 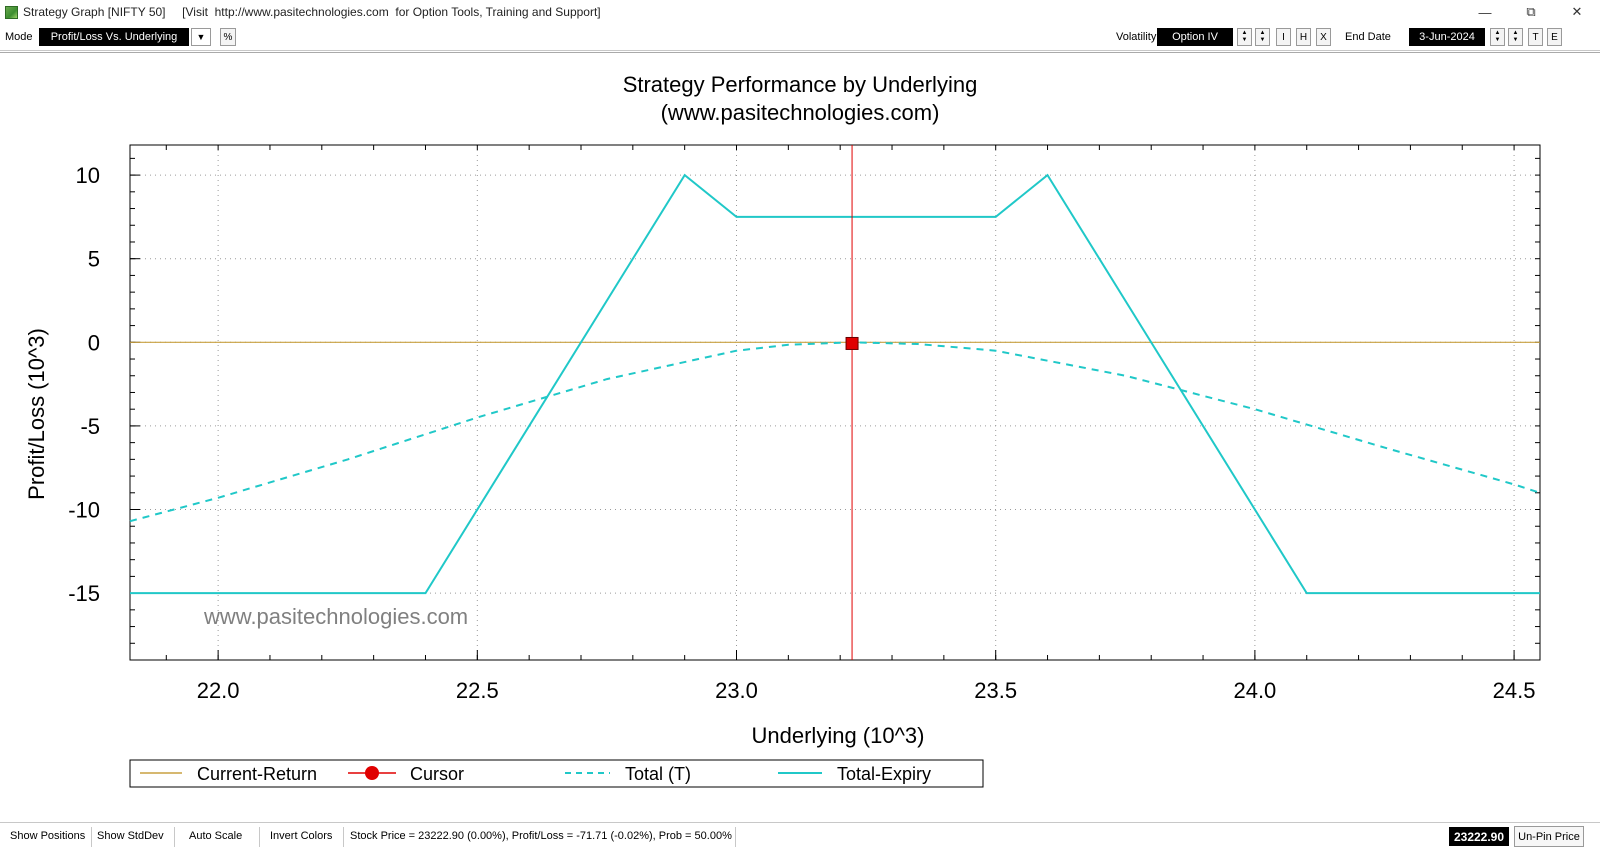 I want to click on window-controls: — ⧉ ✕, so click(x=1531, y=12).